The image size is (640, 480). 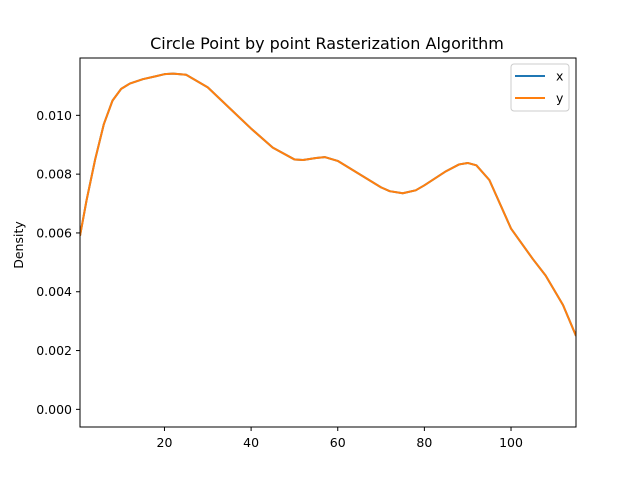 What do you see at coordinates (165, 442) in the screenshot?
I see `x-tick-label: 20` at bounding box center [165, 442].